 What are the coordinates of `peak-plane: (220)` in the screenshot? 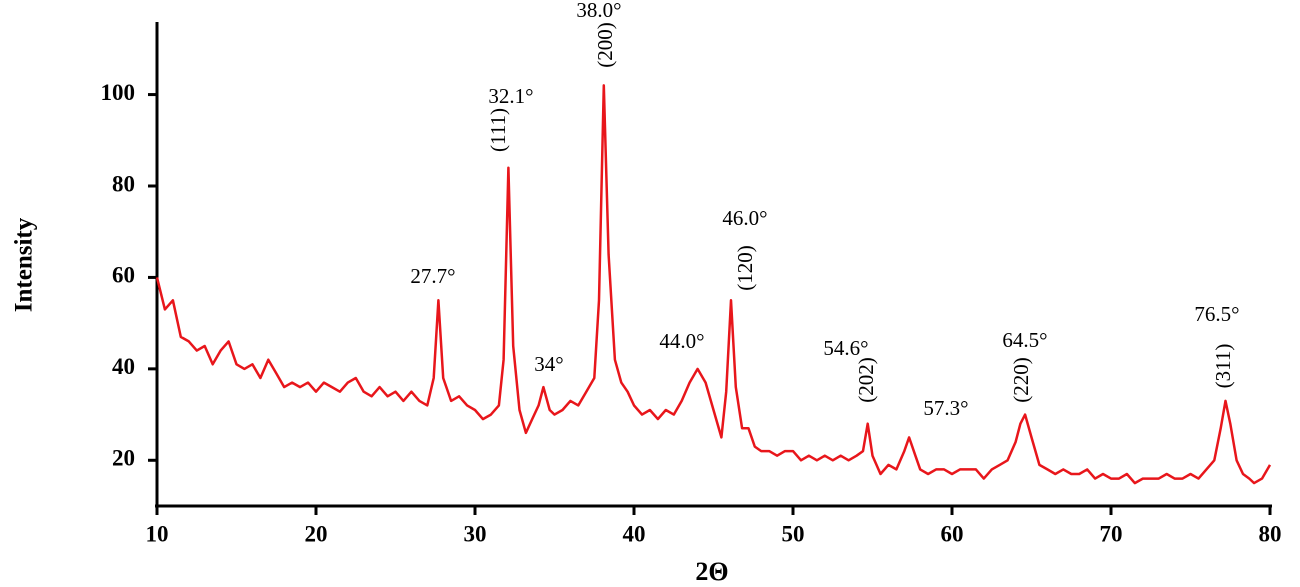 It's located at (1021, 380).